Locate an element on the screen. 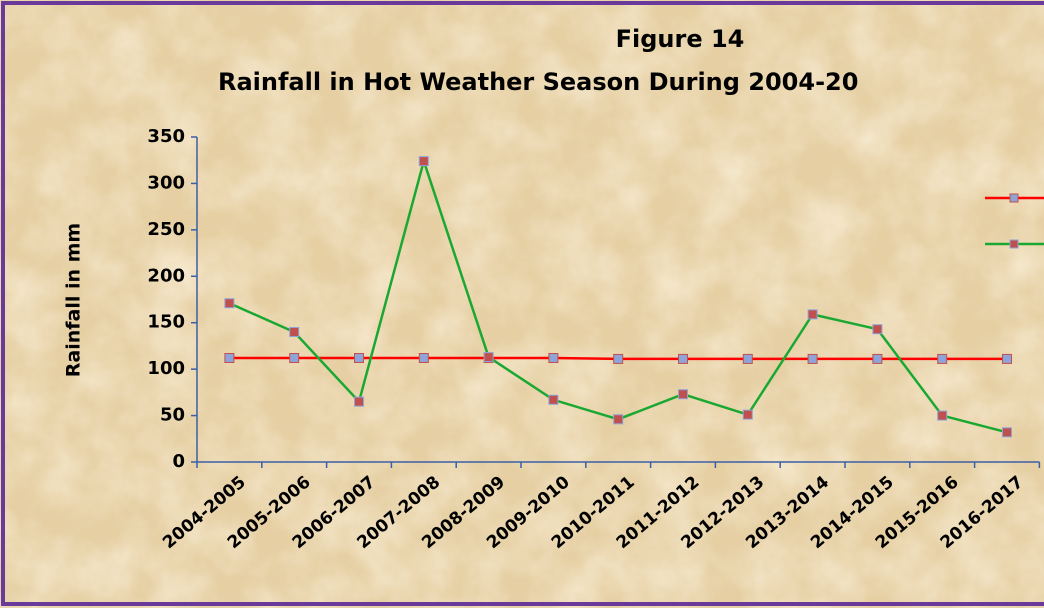 This screenshot has height=608, width=1044. y-tick-label: 150 is located at coordinates (166, 322).